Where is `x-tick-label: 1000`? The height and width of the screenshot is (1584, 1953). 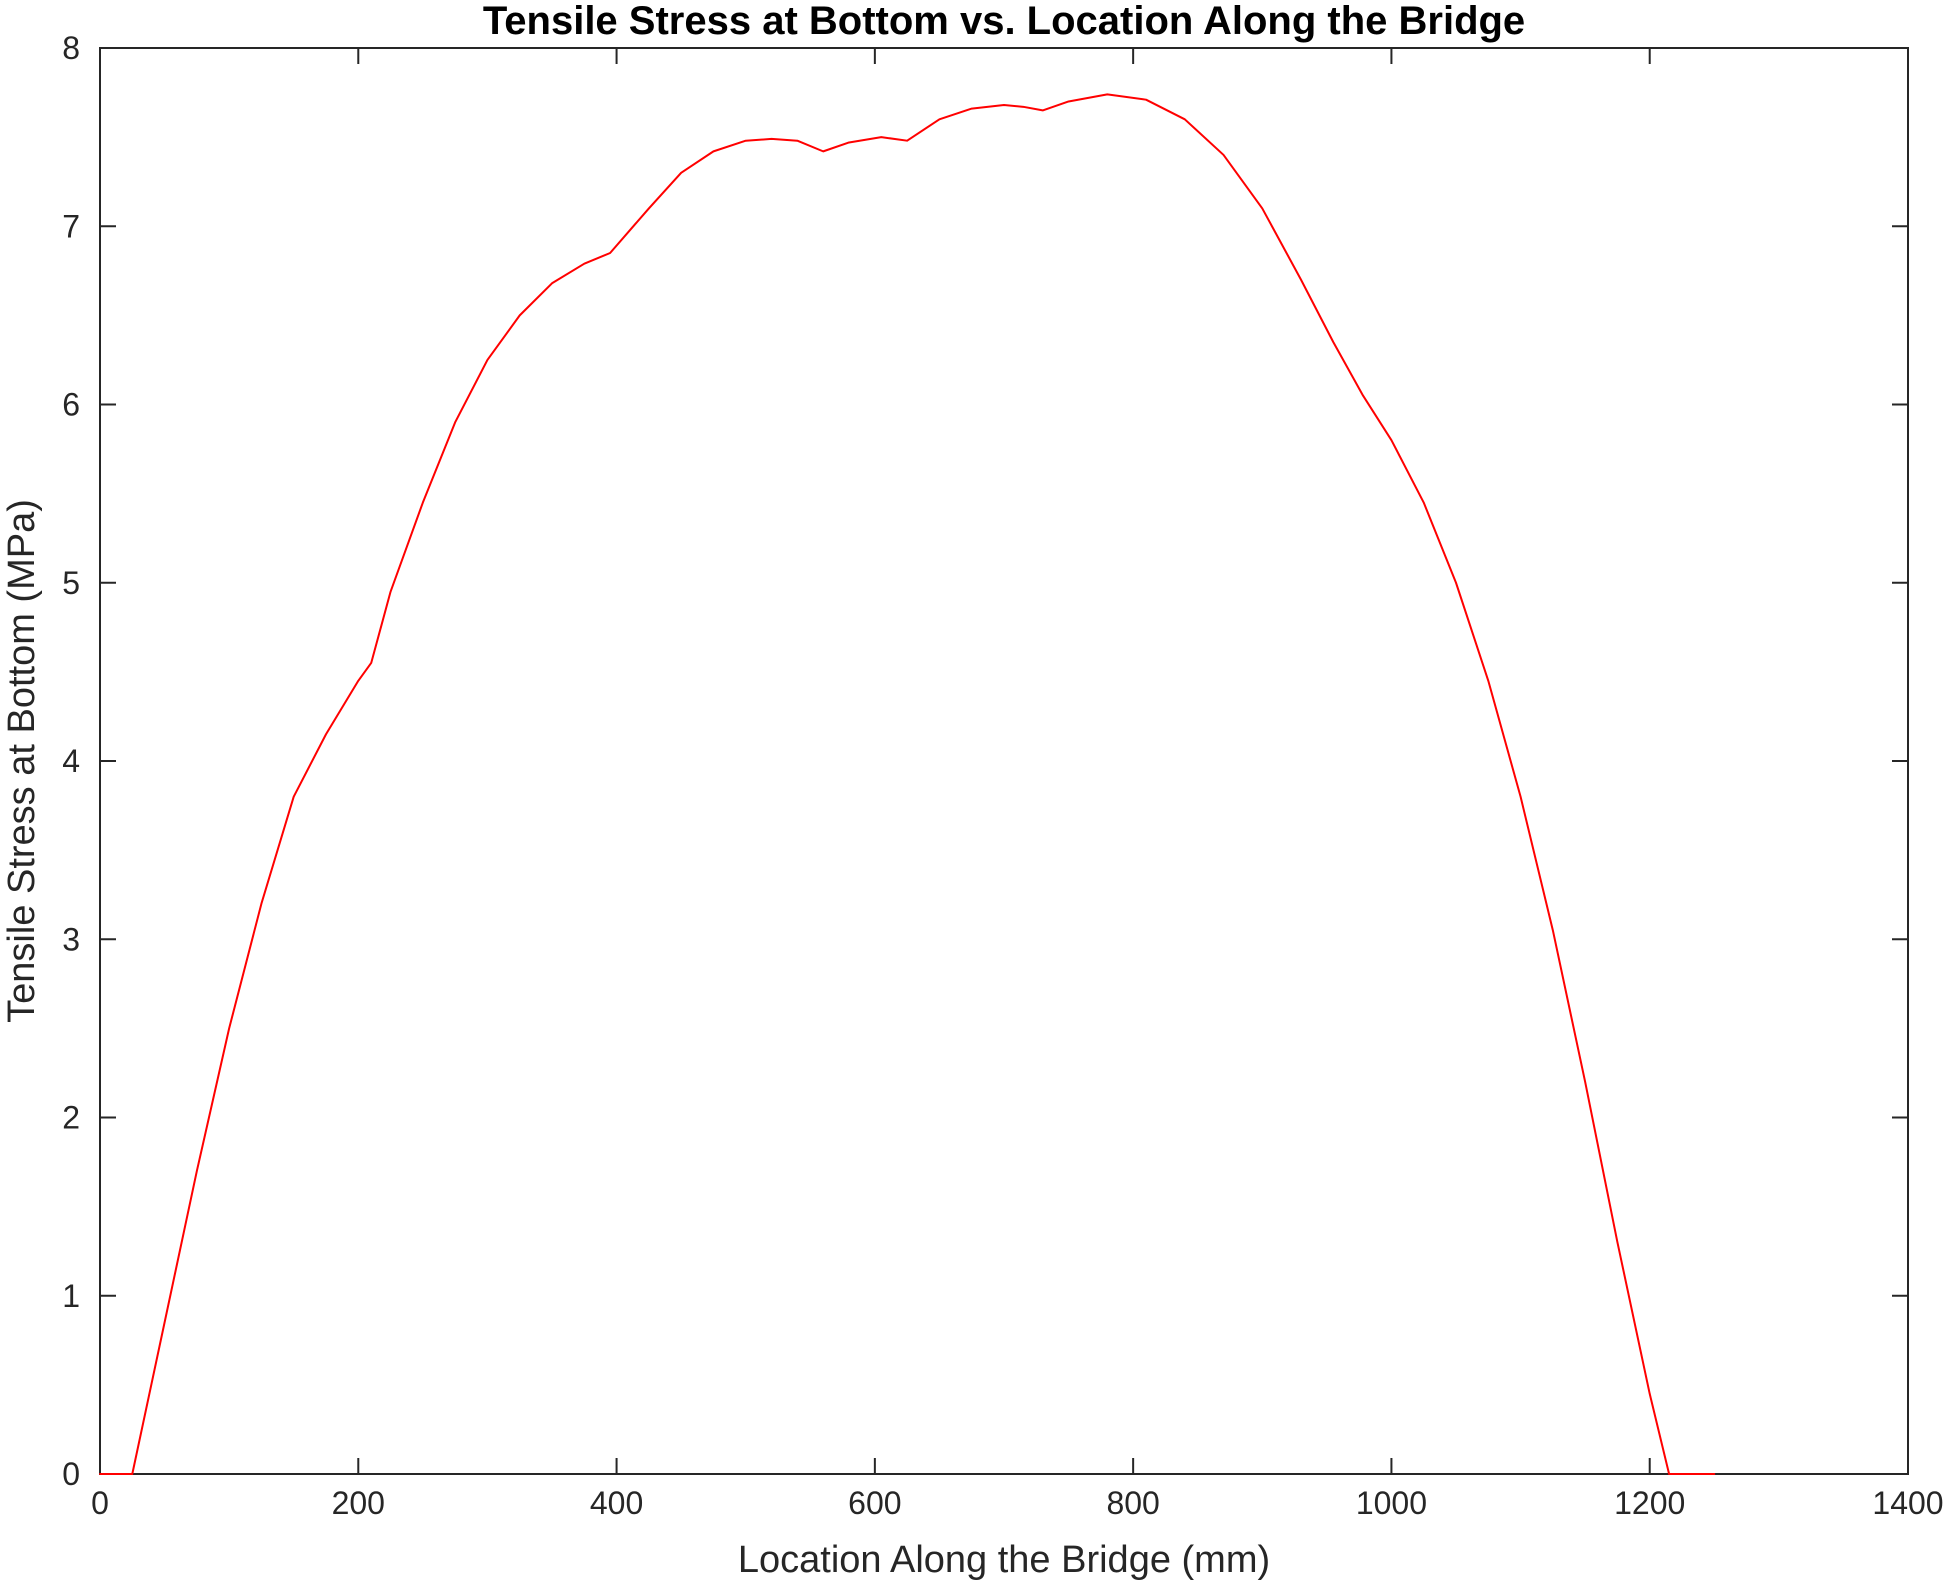
x-tick-label: 1000 is located at coordinates (1391, 1503).